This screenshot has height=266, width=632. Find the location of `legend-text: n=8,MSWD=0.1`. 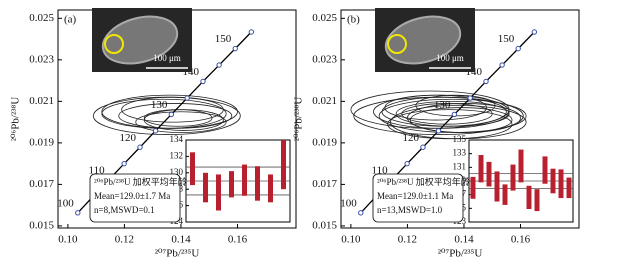

legend-text: n=8,MSWD=0.1 is located at coordinates (124, 210).